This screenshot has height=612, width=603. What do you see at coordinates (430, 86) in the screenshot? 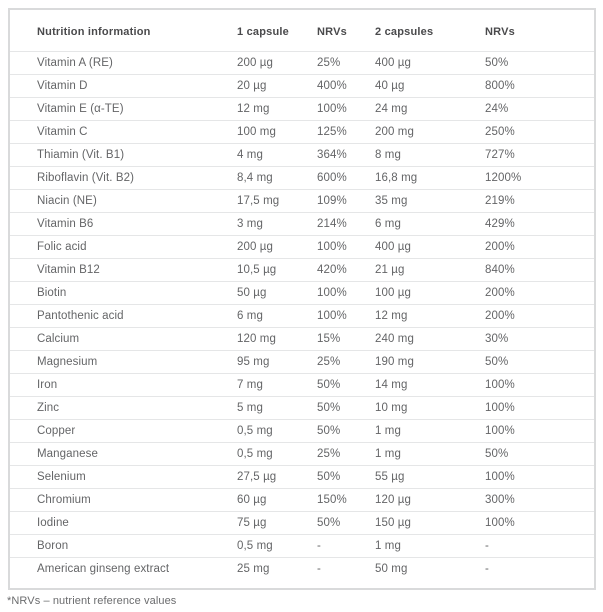
I see `cell-2-capsules-amount: 40 µg` at bounding box center [430, 86].